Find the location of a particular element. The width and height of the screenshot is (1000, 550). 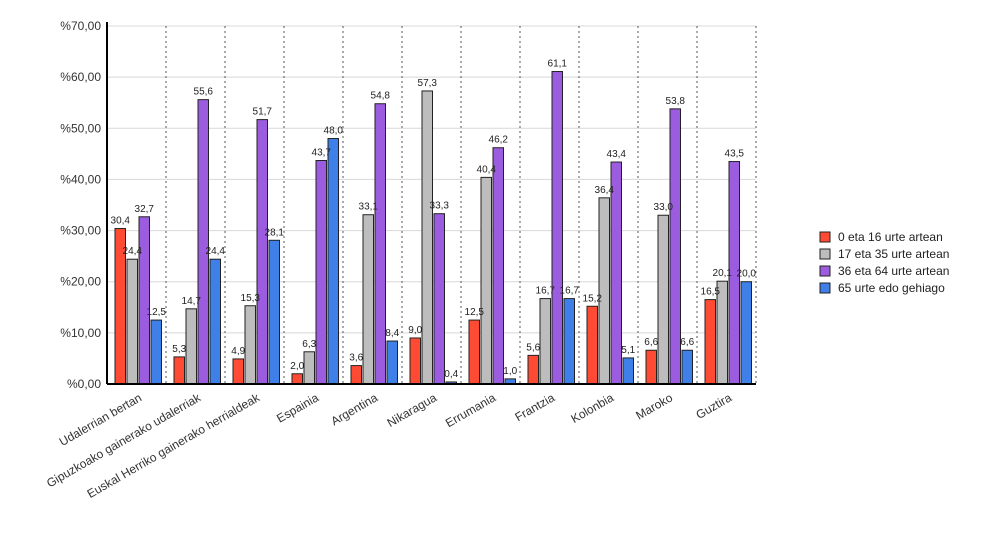

data-label: 51,7 is located at coordinates (263, 112).